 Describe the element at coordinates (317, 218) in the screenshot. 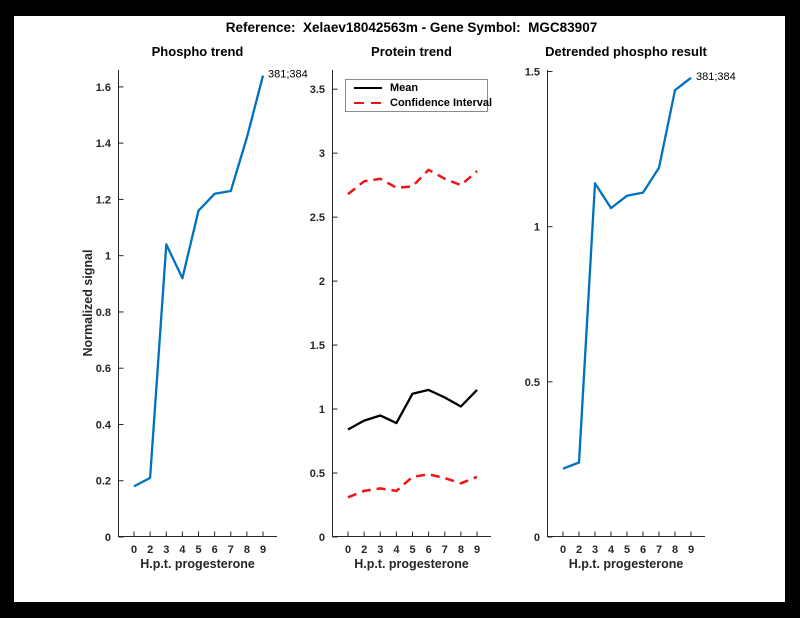

I see `y-tick-label: 2.5` at that location.